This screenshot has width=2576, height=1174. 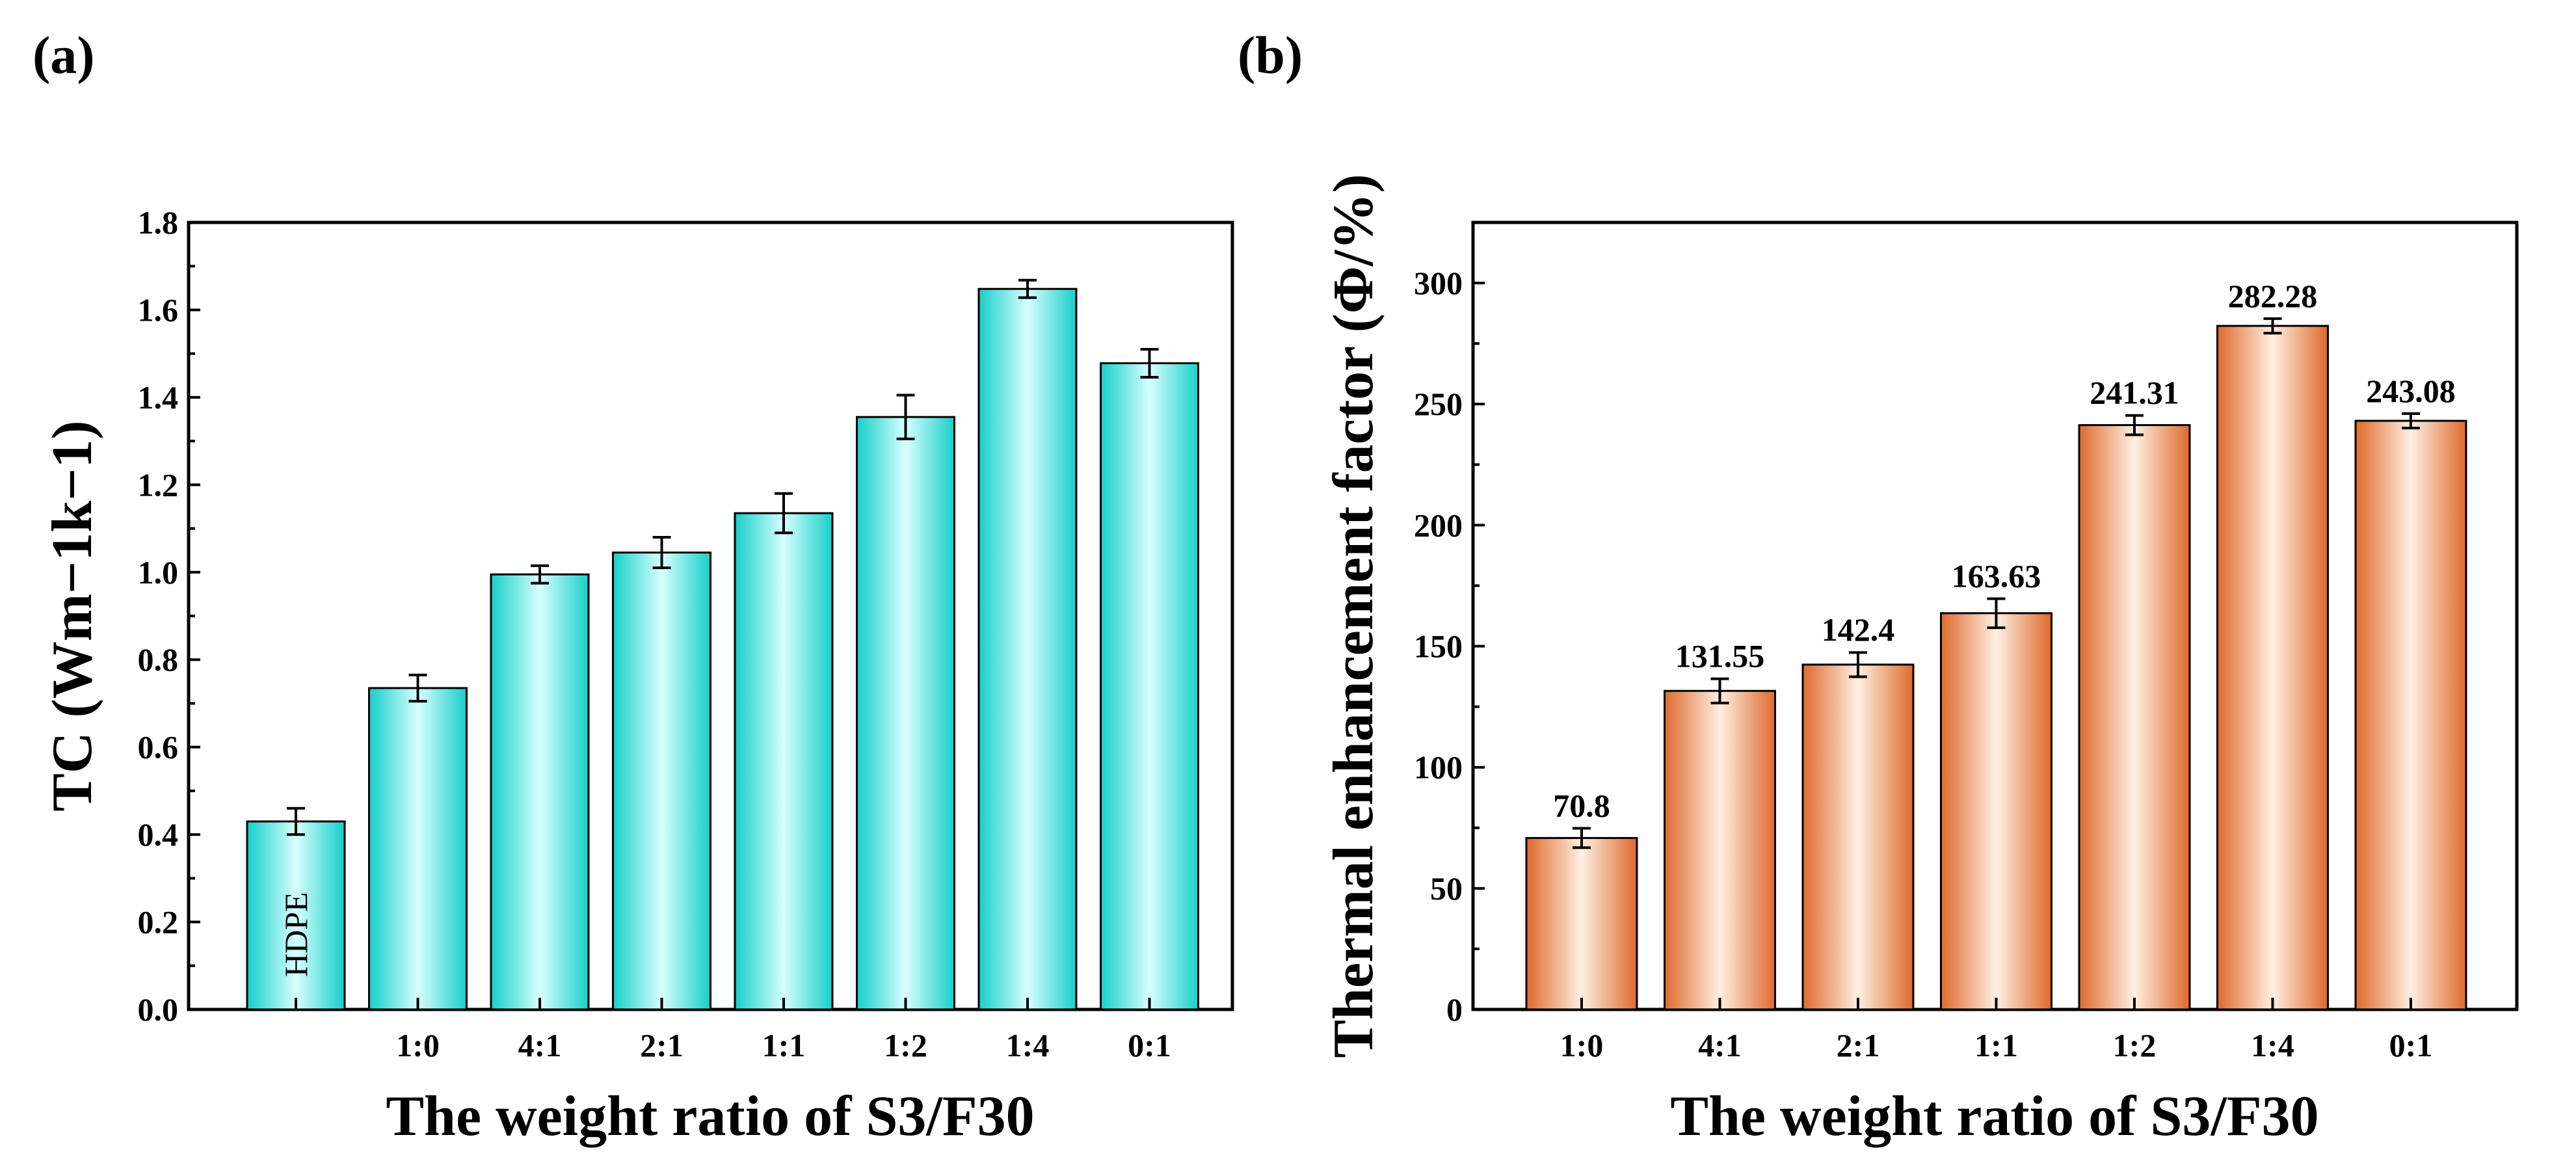 What do you see at coordinates (169, 616) in the screenshot?
I see `y-axis-a: 0.0 0.2 0.4 0.6 0.8 1.0 1.2 1.4 1.6 1.8` at bounding box center [169, 616].